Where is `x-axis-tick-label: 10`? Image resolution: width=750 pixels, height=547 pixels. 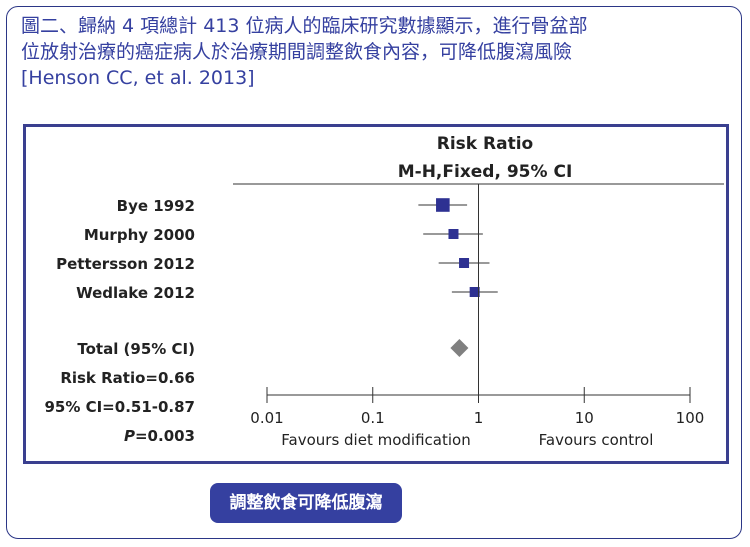 x-axis-tick-label: 10 is located at coordinates (584, 418).